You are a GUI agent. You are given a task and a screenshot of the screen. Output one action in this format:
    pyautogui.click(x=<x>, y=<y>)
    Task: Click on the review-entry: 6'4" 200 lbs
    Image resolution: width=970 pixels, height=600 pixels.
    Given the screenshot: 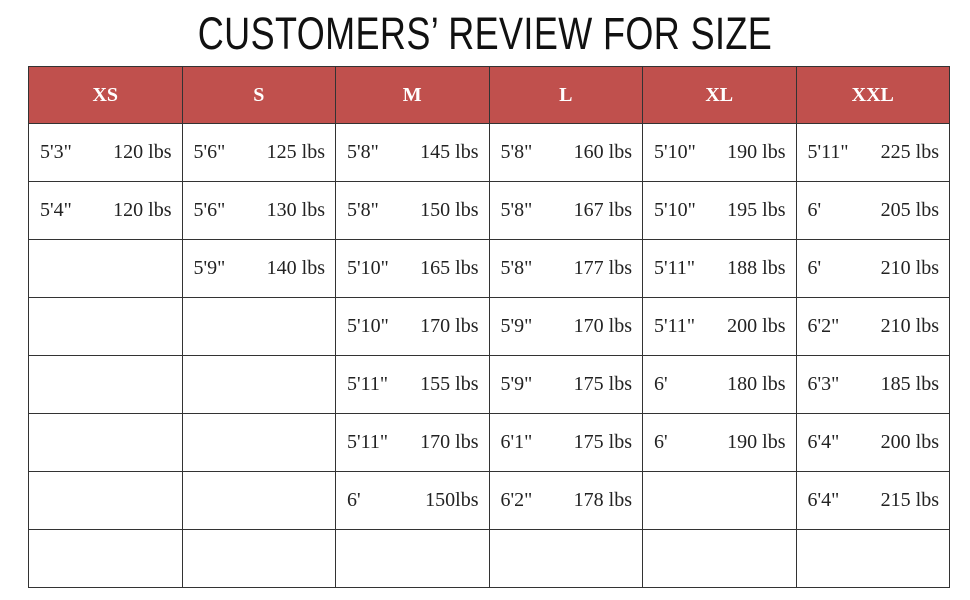 What is the action you would take?
    pyautogui.click(x=873, y=442)
    